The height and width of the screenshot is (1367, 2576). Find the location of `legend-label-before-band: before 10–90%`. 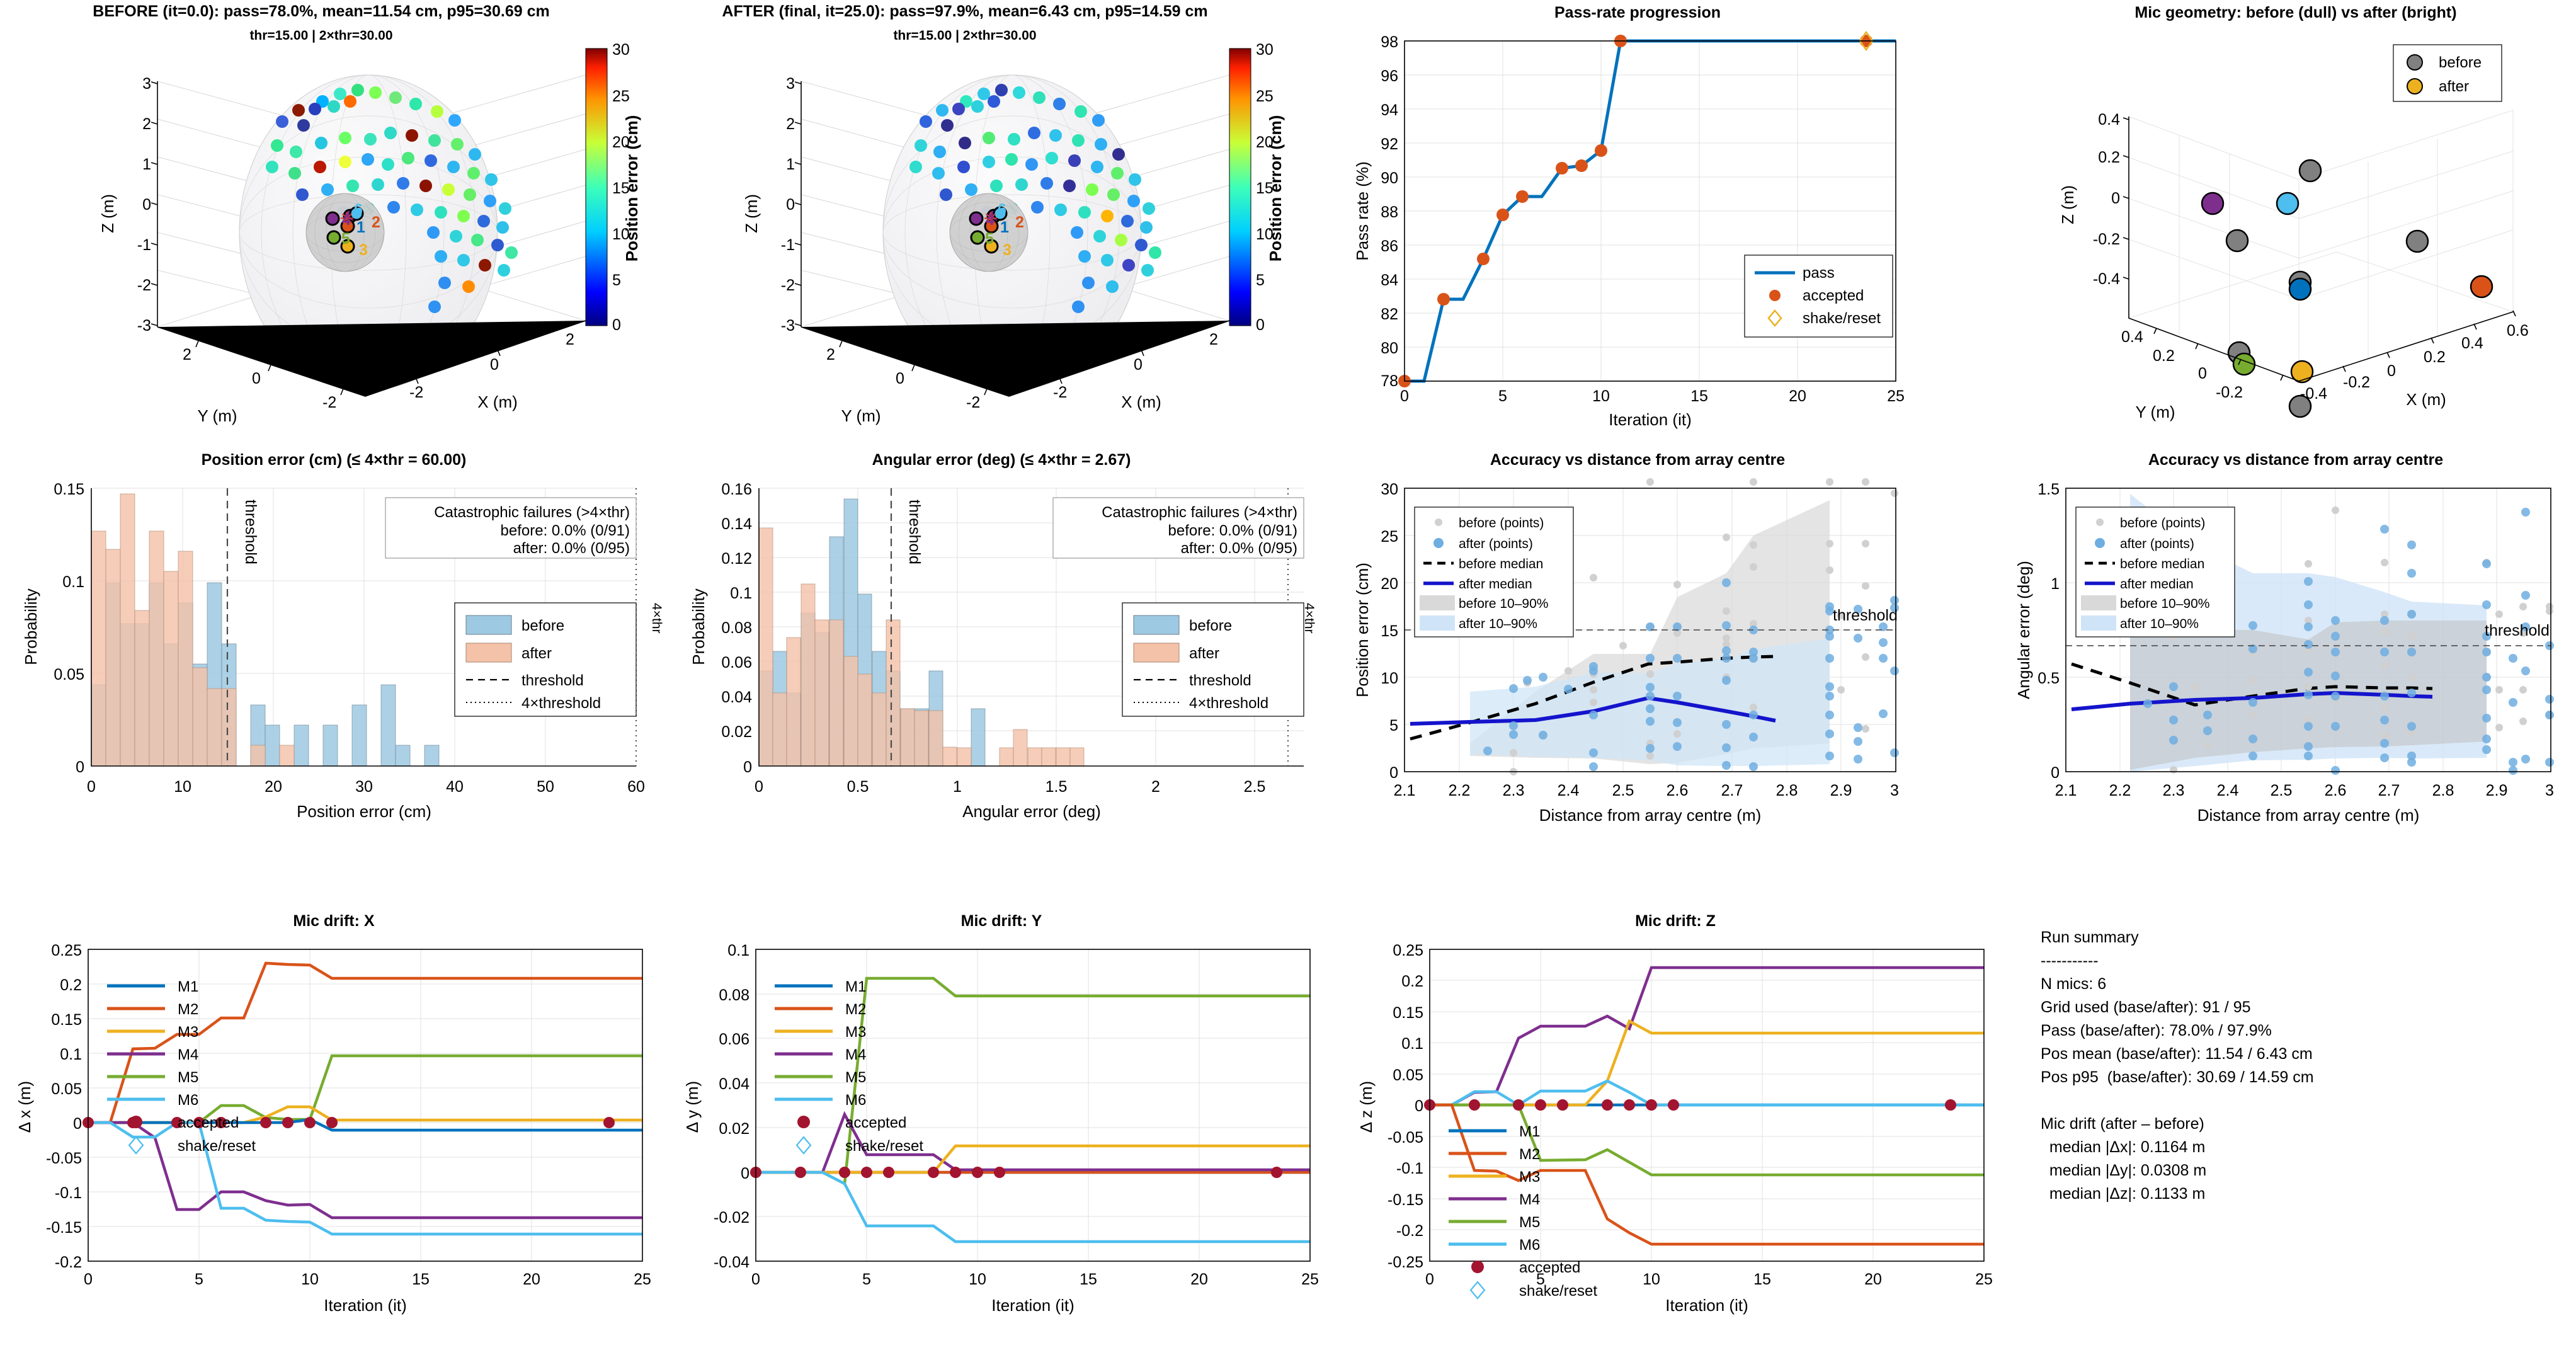

legend-label-before-band: before 10–90% is located at coordinates (1503, 604).